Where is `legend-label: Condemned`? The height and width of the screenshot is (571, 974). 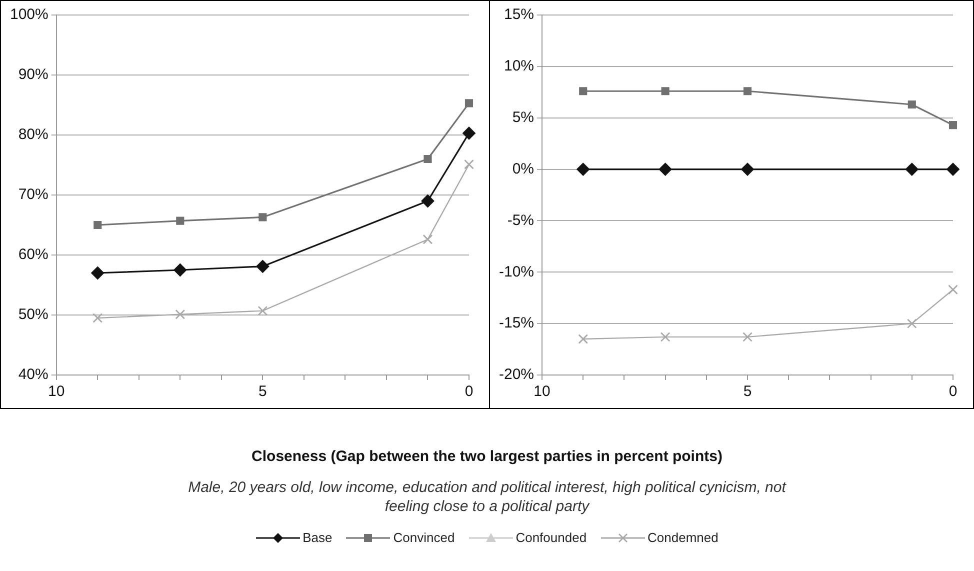 legend-label: Condemned is located at coordinates (683, 537).